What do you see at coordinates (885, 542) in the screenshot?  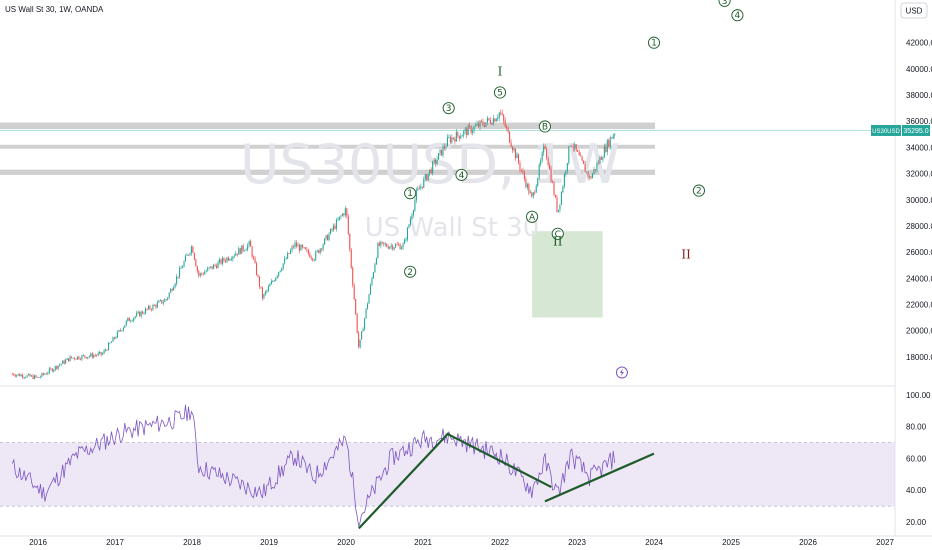 I see `time-tick-label: 2027` at bounding box center [885, 542].